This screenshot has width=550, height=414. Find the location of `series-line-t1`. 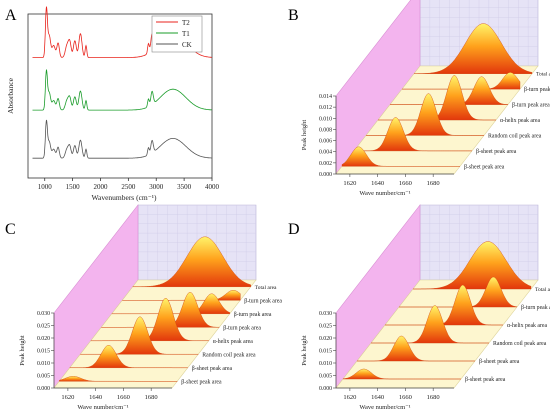

series-line-t1 is located at coordinates (122, 90).